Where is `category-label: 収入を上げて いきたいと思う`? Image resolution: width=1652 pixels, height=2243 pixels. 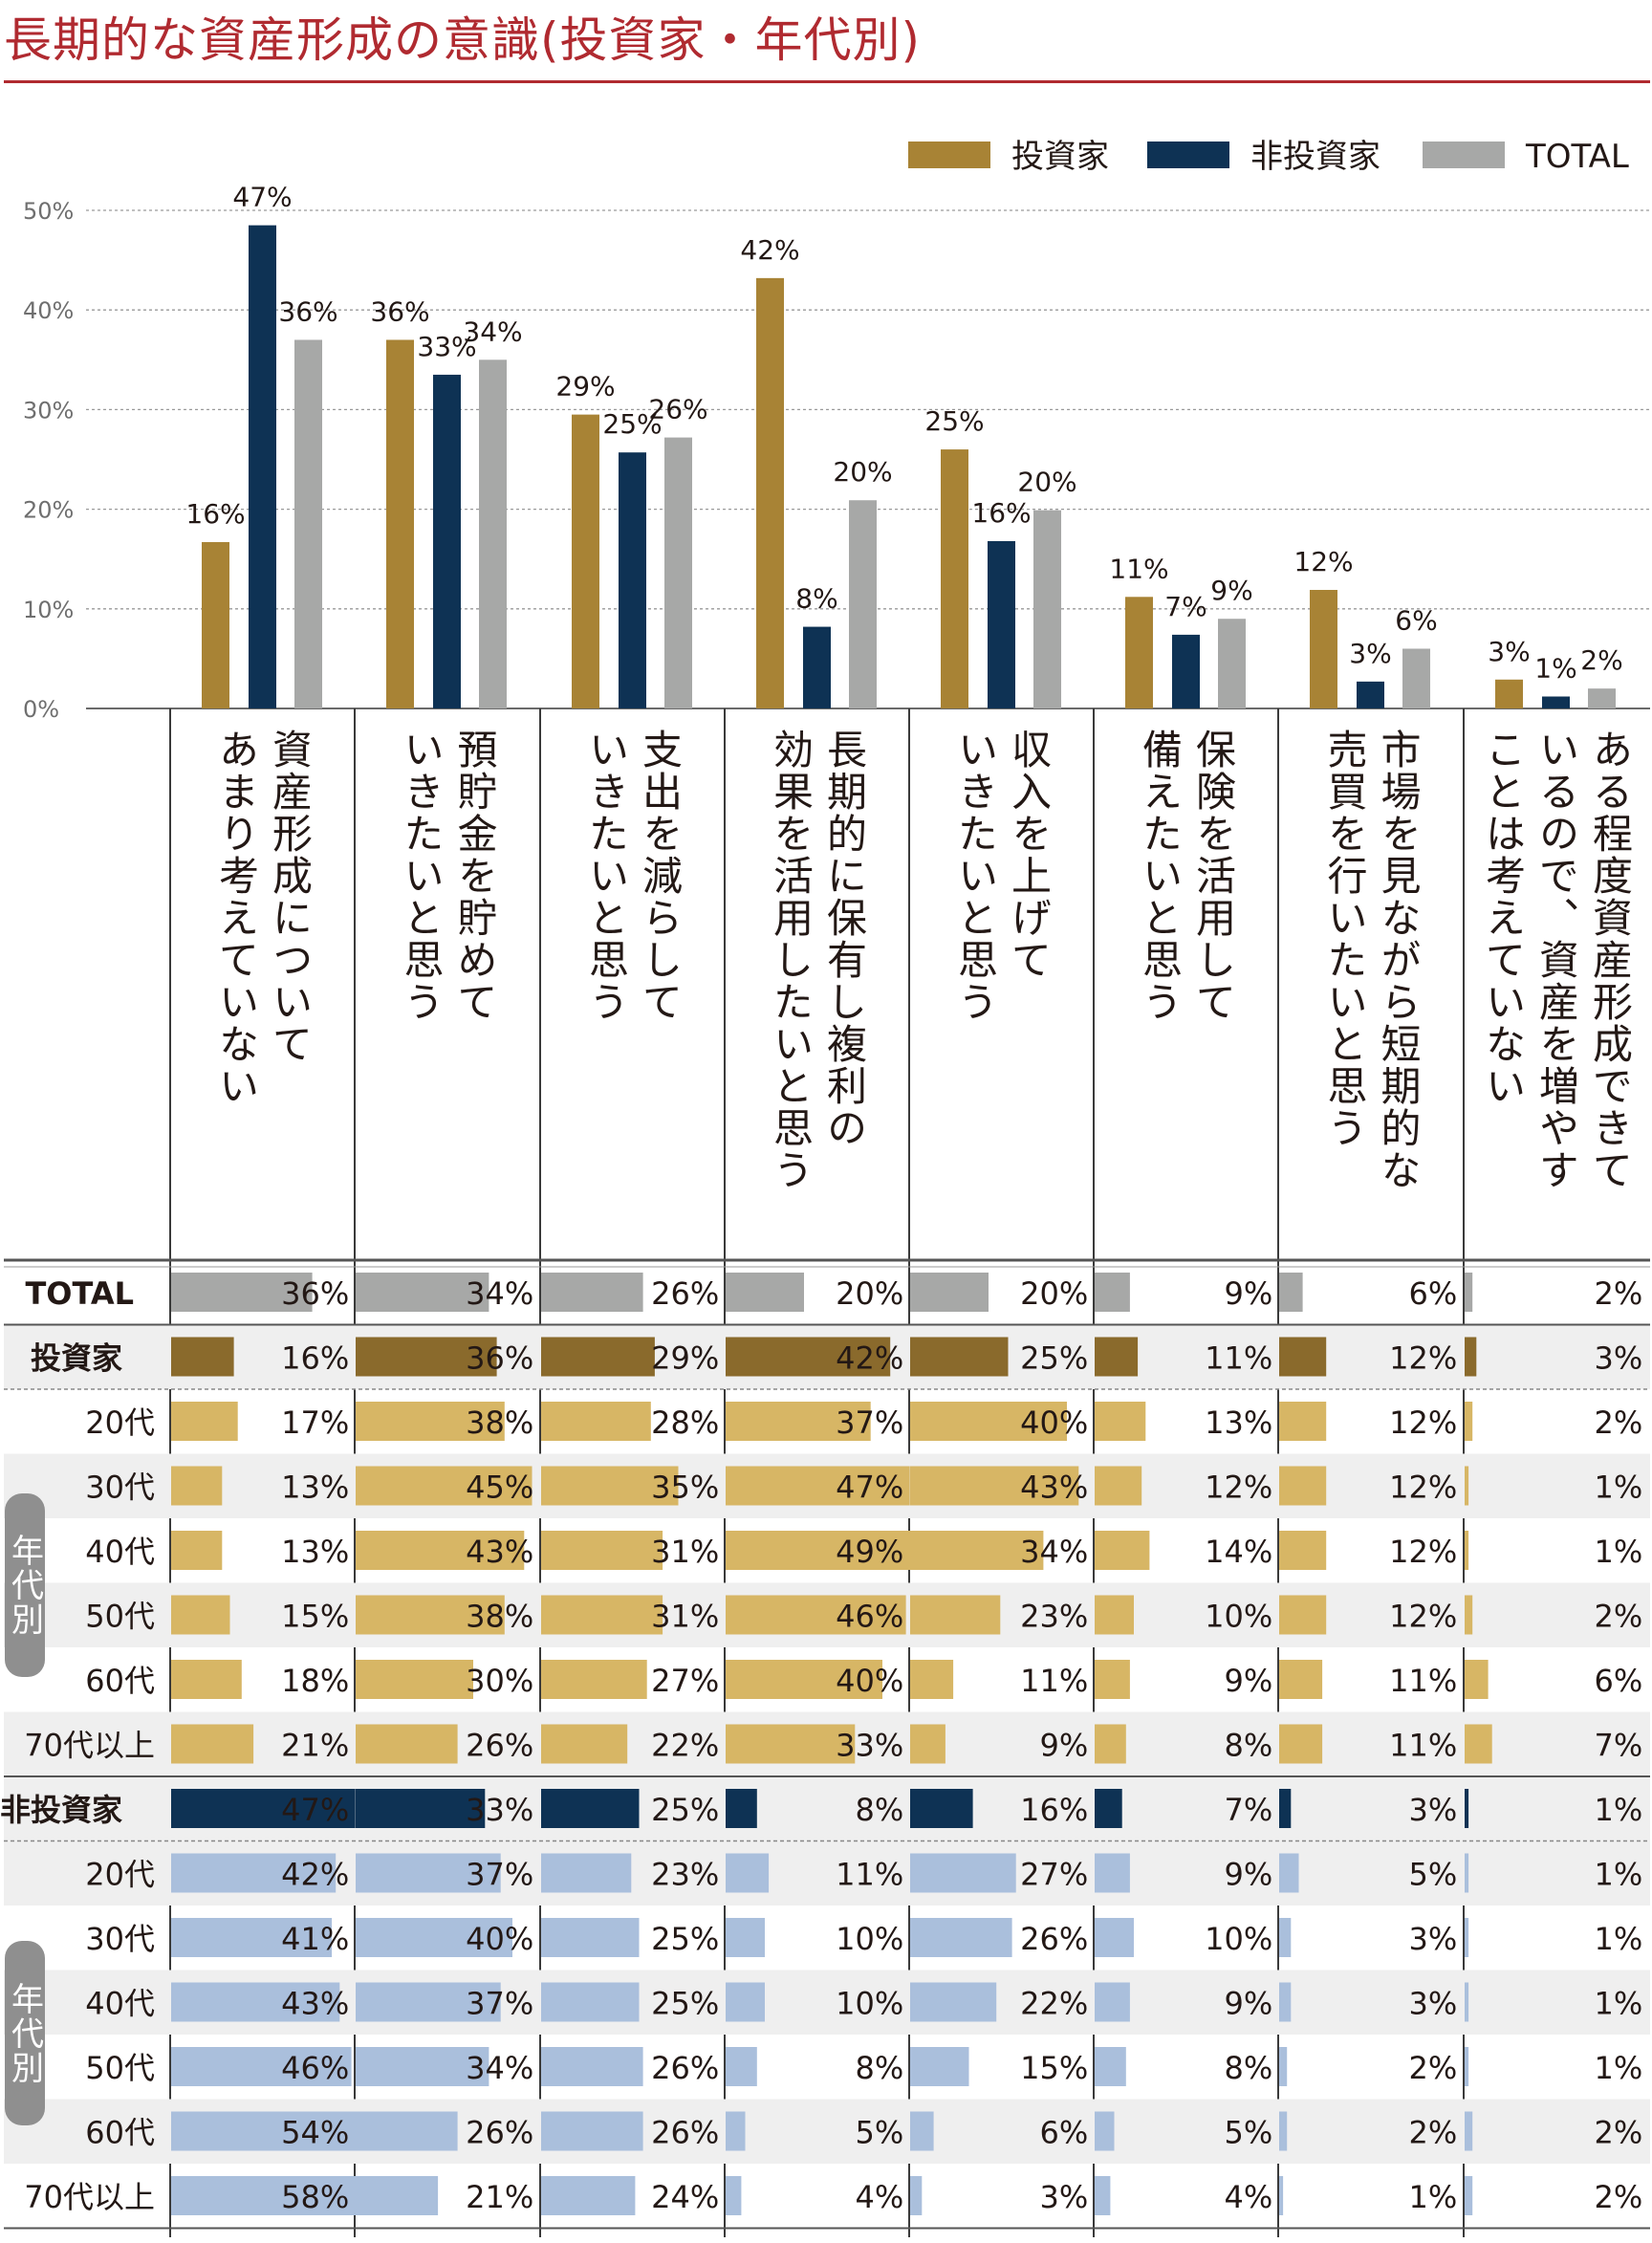 category-label: 収入を上げて いきたいと思う is located at coordinates (1002, 876).